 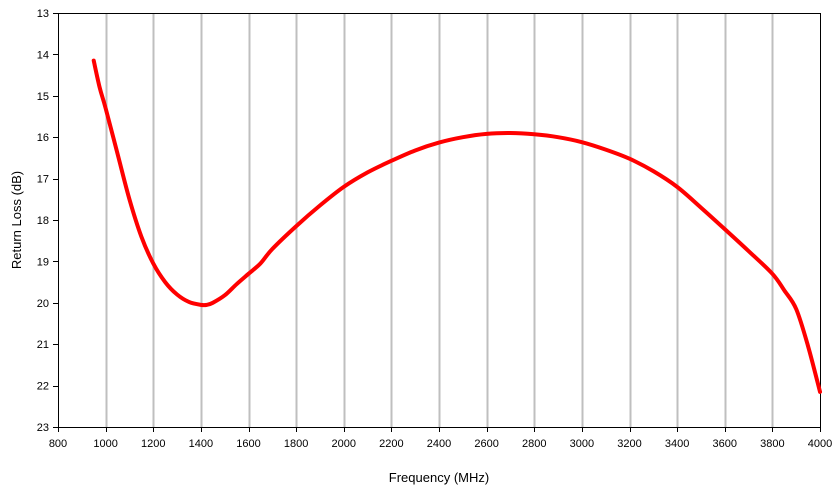 I want to click on y-tick-label: 19, so click(x=43, y=262).